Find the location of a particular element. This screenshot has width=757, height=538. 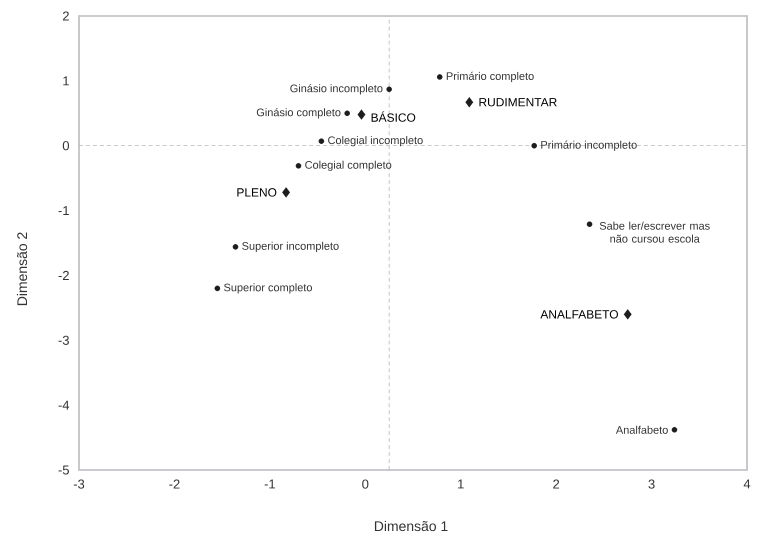

annotation: Ginásio completo is located at coordinates (298, 113).